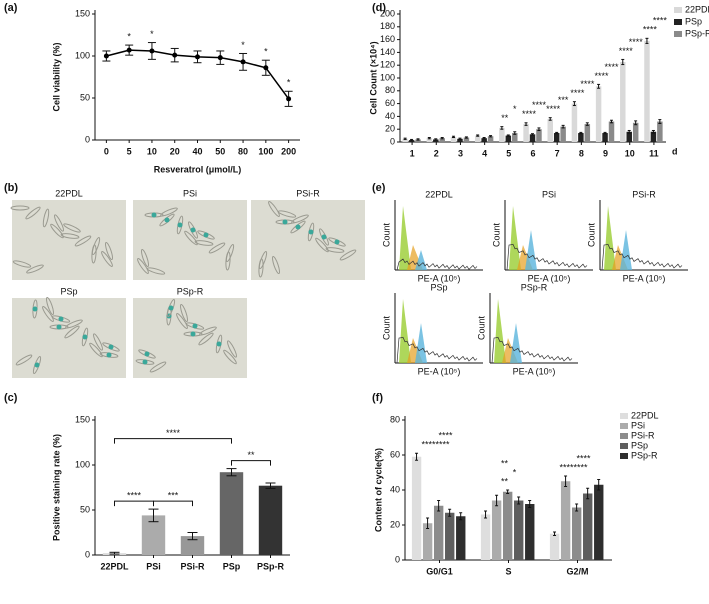 The width and height of the screenshot is (709, 604). Describe the element at coordinates (175, 151) in the screenshot. I see `x-tick-label: 20` at that location.